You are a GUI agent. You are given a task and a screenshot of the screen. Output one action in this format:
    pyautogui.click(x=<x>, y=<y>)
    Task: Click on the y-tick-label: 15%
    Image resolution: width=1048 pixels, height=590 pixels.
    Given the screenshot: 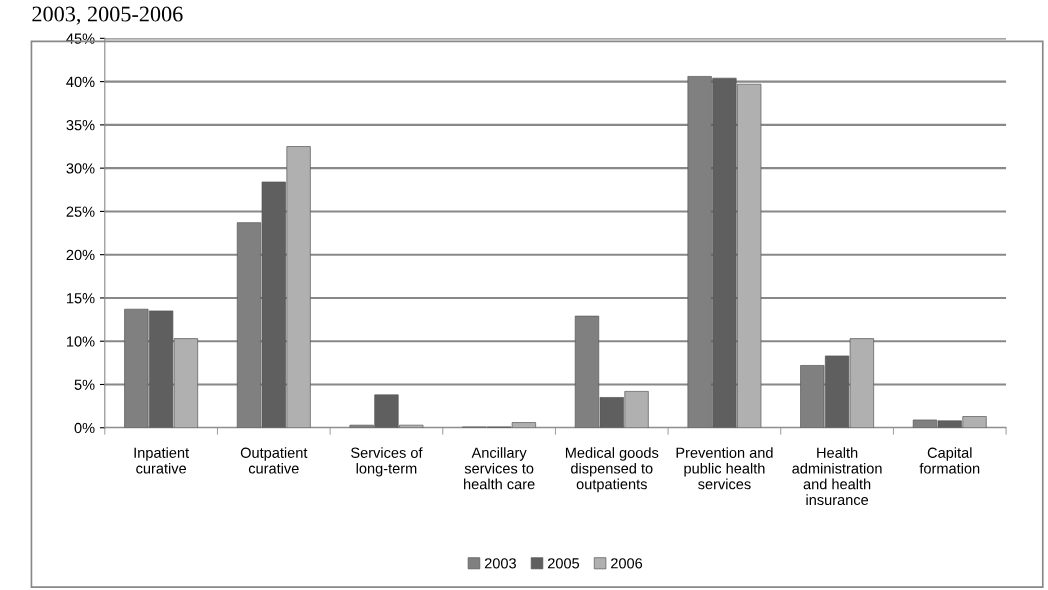 What is the action you would take?
    pyautogui.click(x=81, y=298)
    